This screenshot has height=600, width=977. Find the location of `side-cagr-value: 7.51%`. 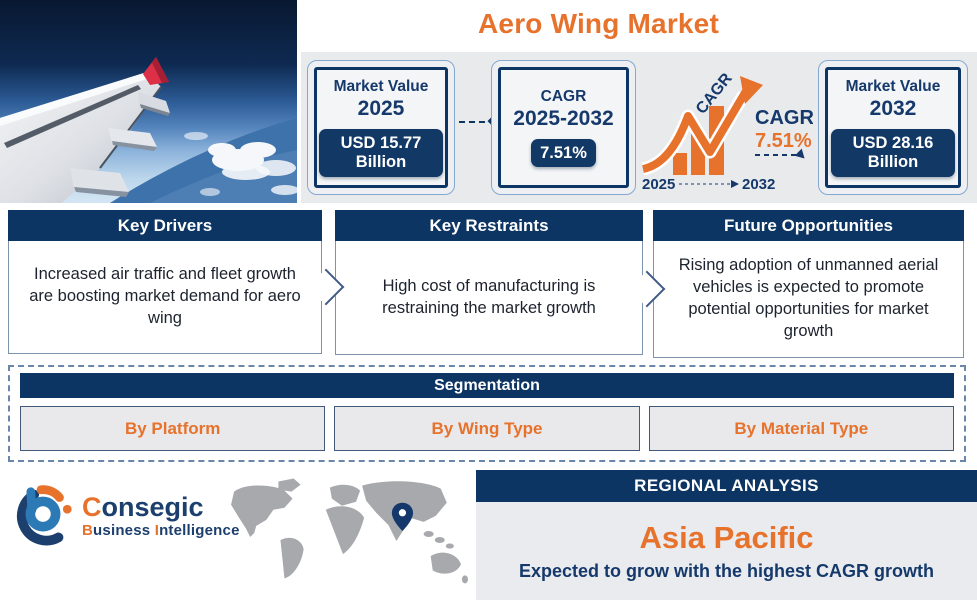

side-cagr-value: 7.51% is located at coordinates (783, 141).